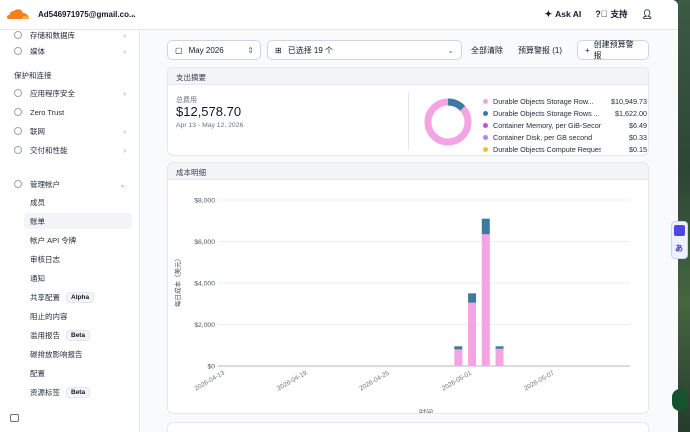  I want to click on legend-name: Container Disk, per GB second, so click(543, 137).